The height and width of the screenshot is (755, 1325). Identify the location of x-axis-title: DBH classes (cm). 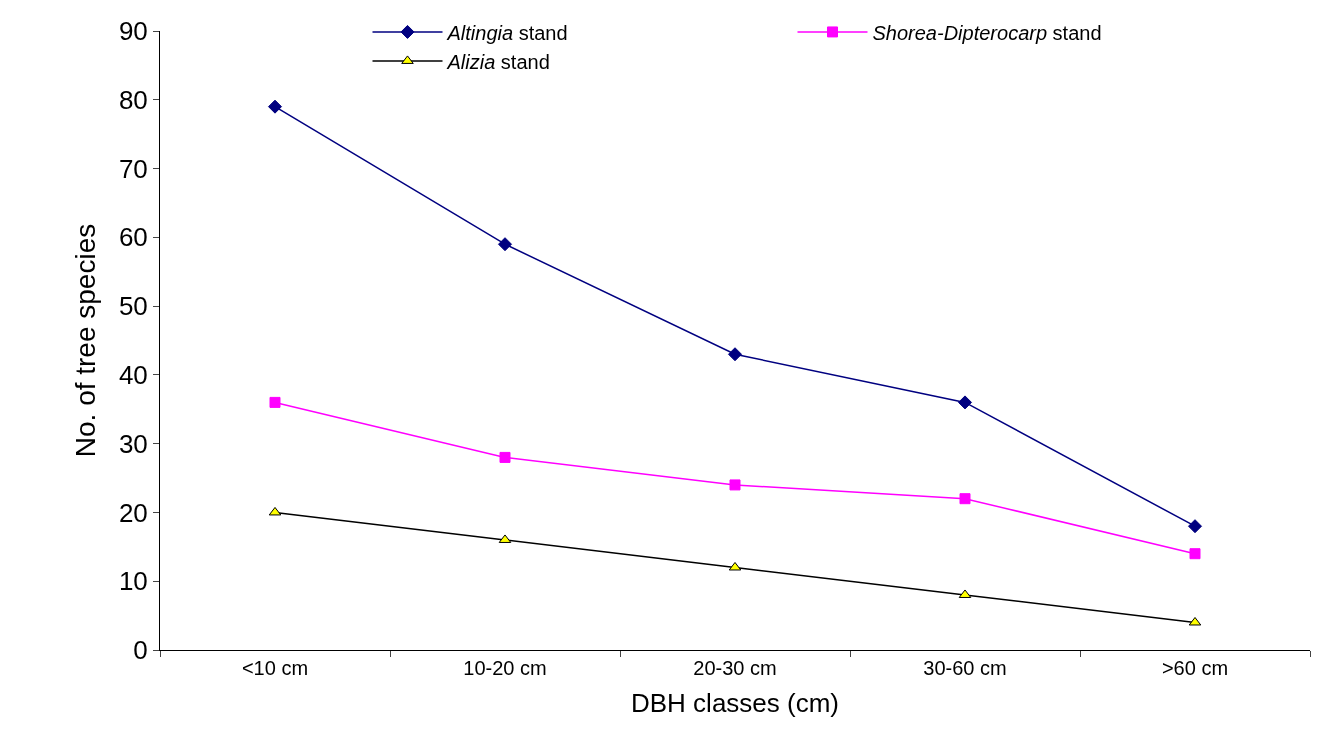
(735, 702).